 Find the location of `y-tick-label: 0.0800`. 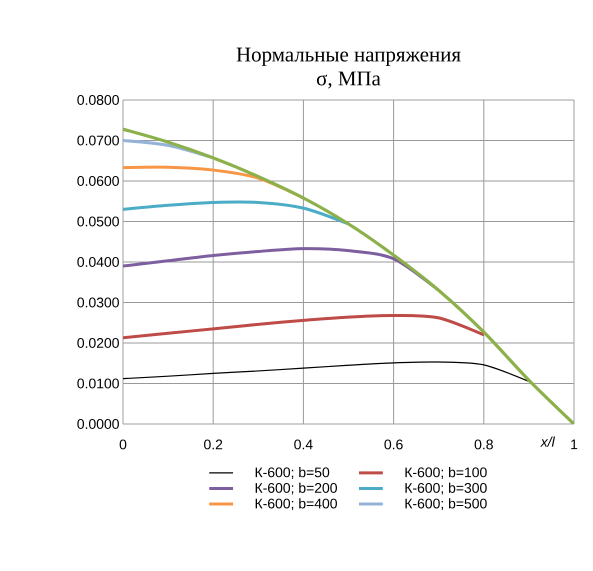

y-tick-label: 0.0800 is located at coordinates (98, 100).